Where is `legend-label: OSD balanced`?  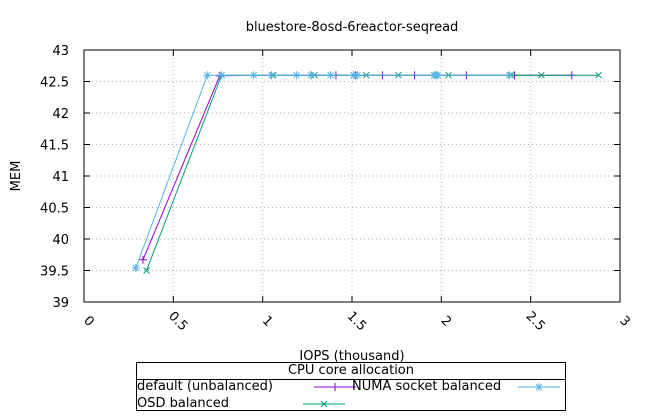 legend-label: OSD balanced is located at coordinates (183, 403).